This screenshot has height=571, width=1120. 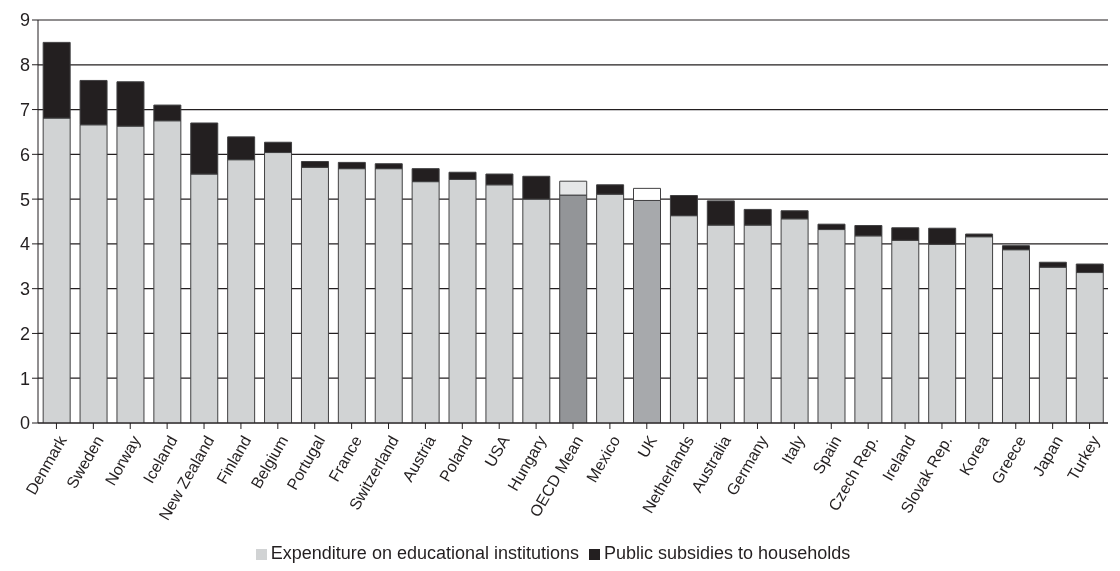 I want to click on y-tick-label: 3, so click(x=24, y=289).